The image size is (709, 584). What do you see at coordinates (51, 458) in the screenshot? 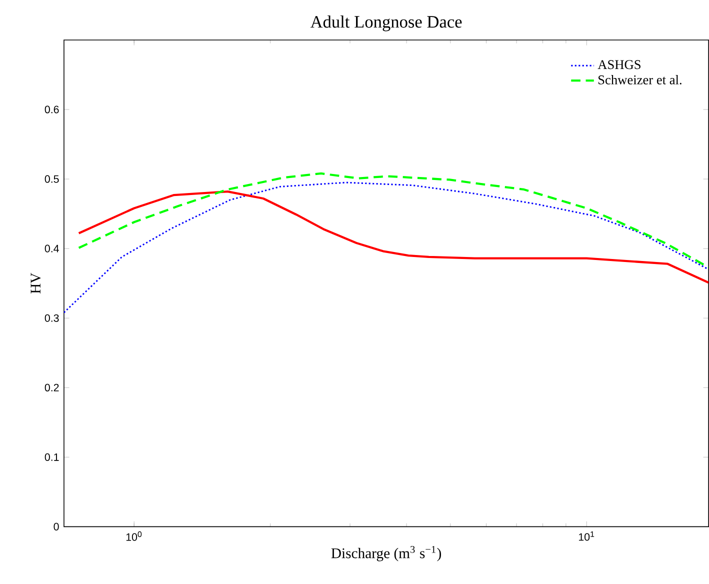
I see `y-tick-label: 0.1` at bounding box center [51, 458].